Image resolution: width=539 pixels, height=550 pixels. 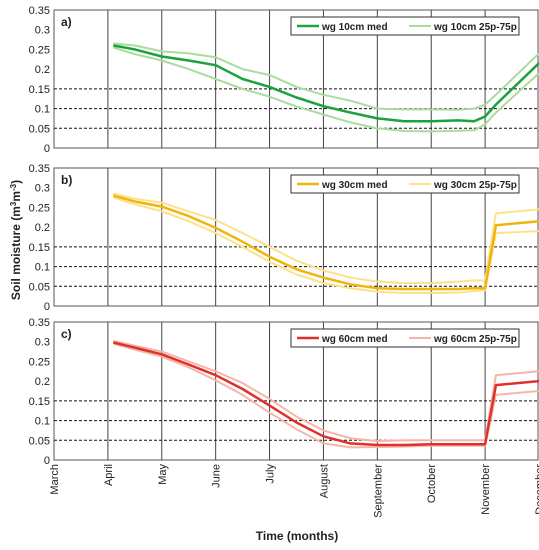 What do you see at coordinates (66, 22) in the screenshot?
I see `panel-label: a)` at bounding box center [66, 22].